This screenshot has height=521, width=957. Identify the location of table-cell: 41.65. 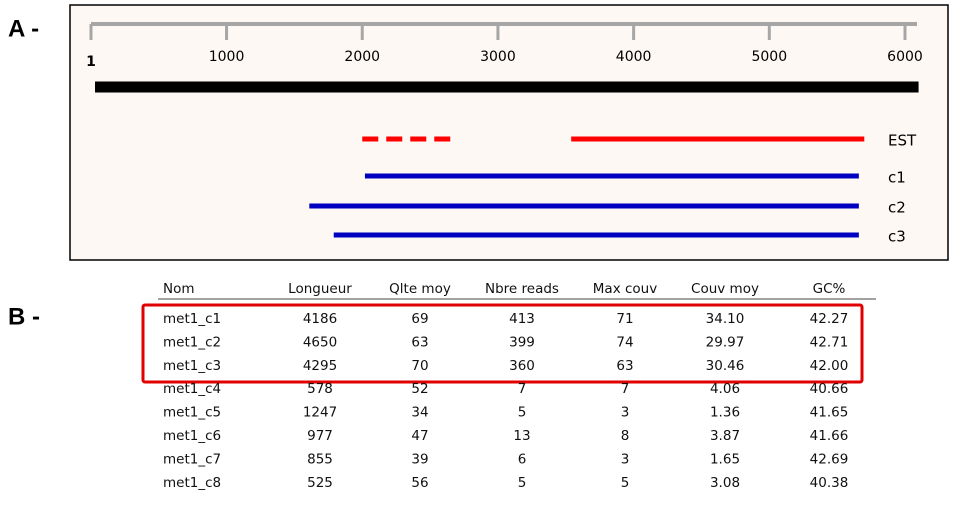
(829, 413).